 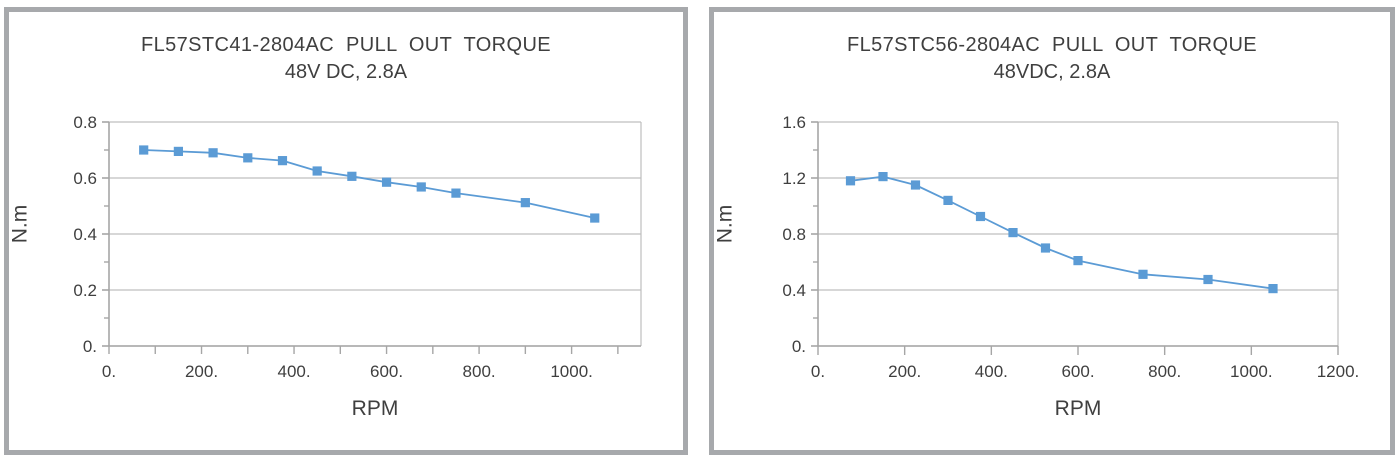 I want to click on chart-right-x-axis-title: RPM, so click(x=1078, y=408).